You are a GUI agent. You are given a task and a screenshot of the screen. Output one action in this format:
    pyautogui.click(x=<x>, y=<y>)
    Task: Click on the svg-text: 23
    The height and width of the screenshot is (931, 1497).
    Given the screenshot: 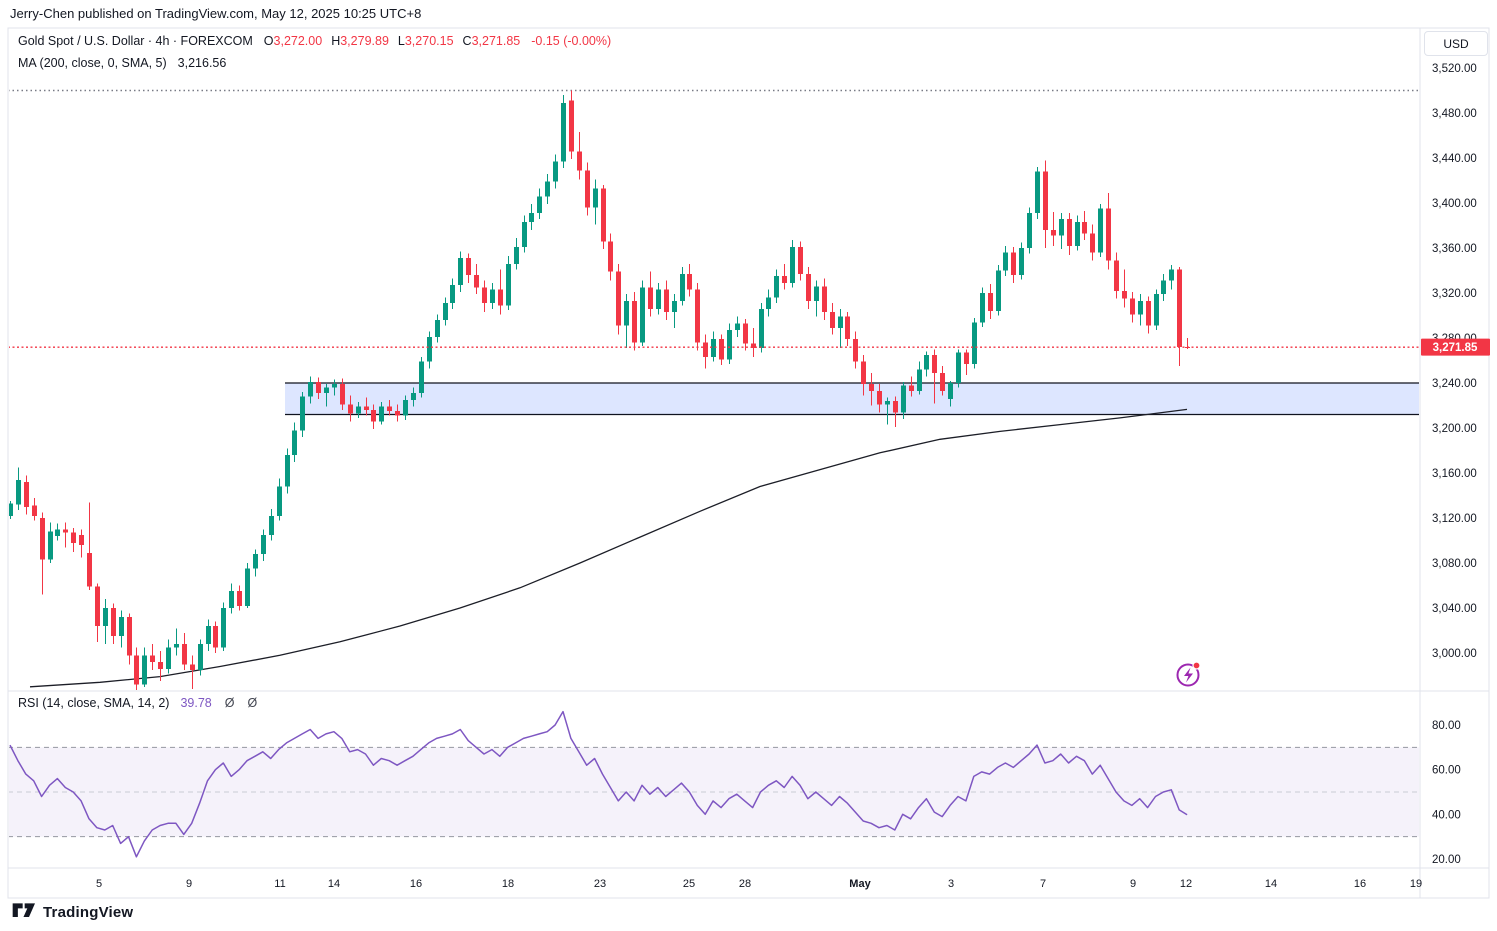 What is the action you would take?
    pyautogui.click(x=600, y=884)
    